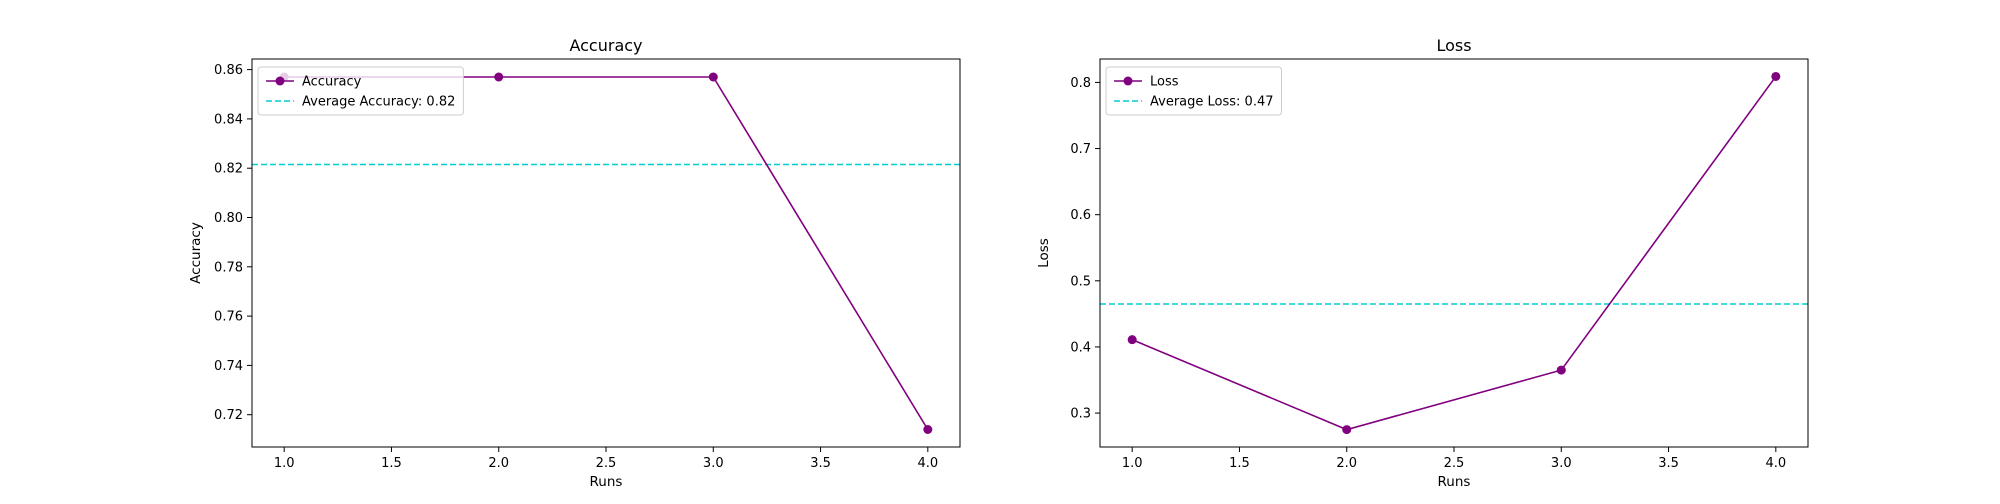  Describe the element at coordinates (228, 415) in the screenshot. I see `y-tick-label: 0.72` at that location.